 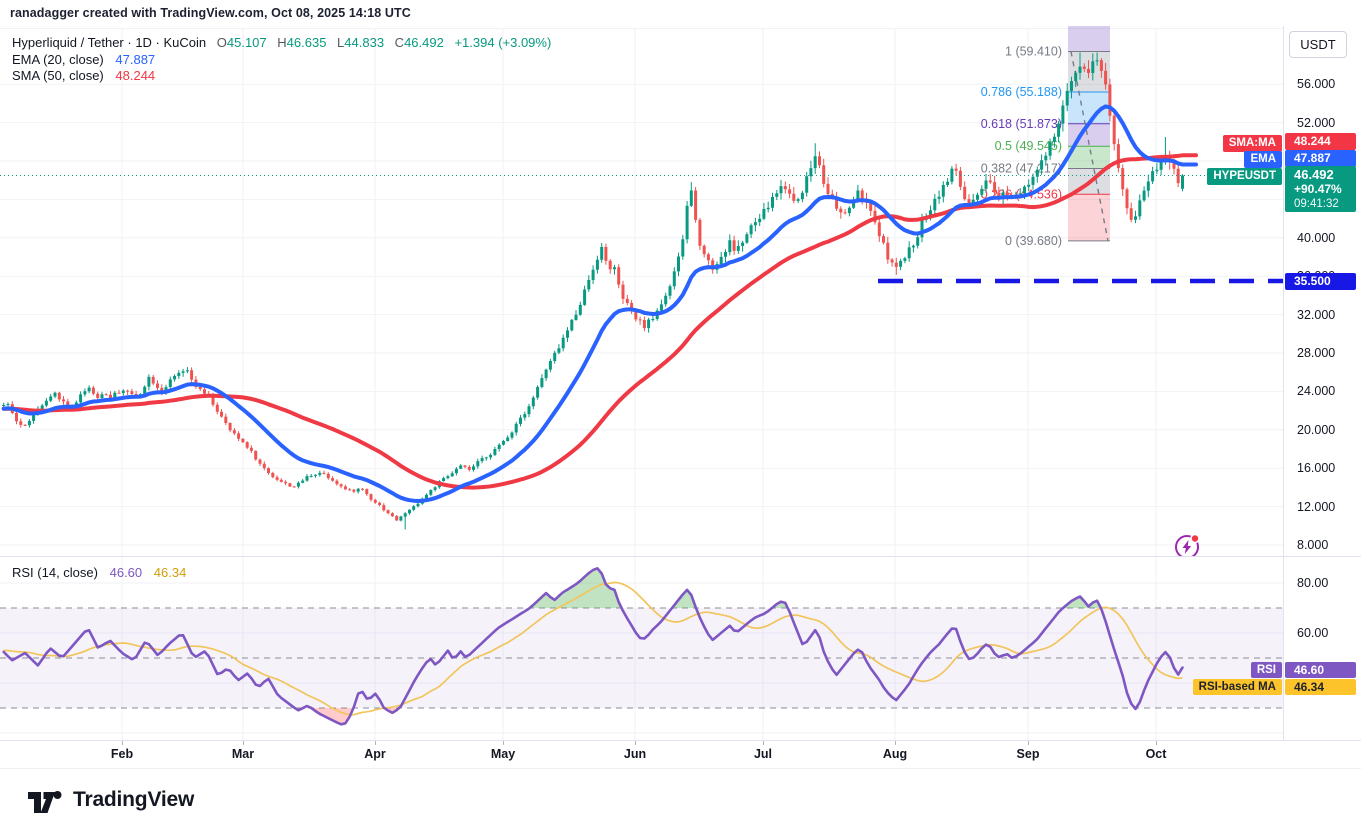 What do you see at coordinates (1316, 314) in the screenshot?
I see `price-tick: 32.000` at bounding box center [1316, 314].